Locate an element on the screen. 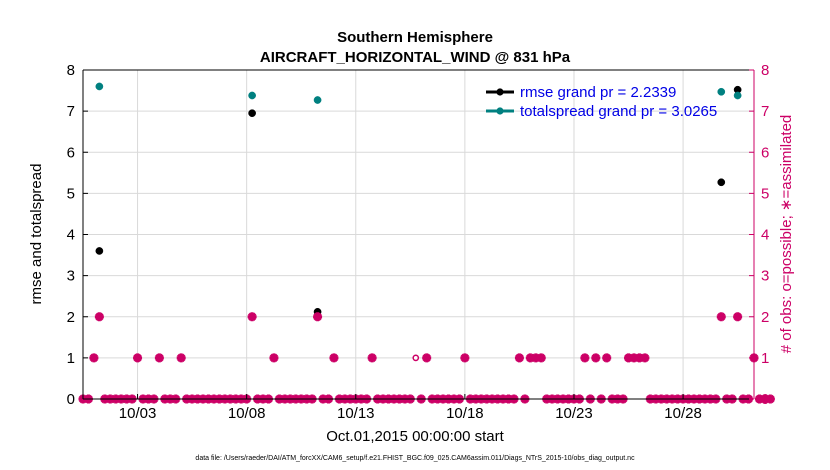 Image resolution: width=830 pixels, height=470 pixels. chart-subtitle: AIRCRAFT_HORIZONTAL_WIND @ 831 hPa is located at coordinates (415, 57).